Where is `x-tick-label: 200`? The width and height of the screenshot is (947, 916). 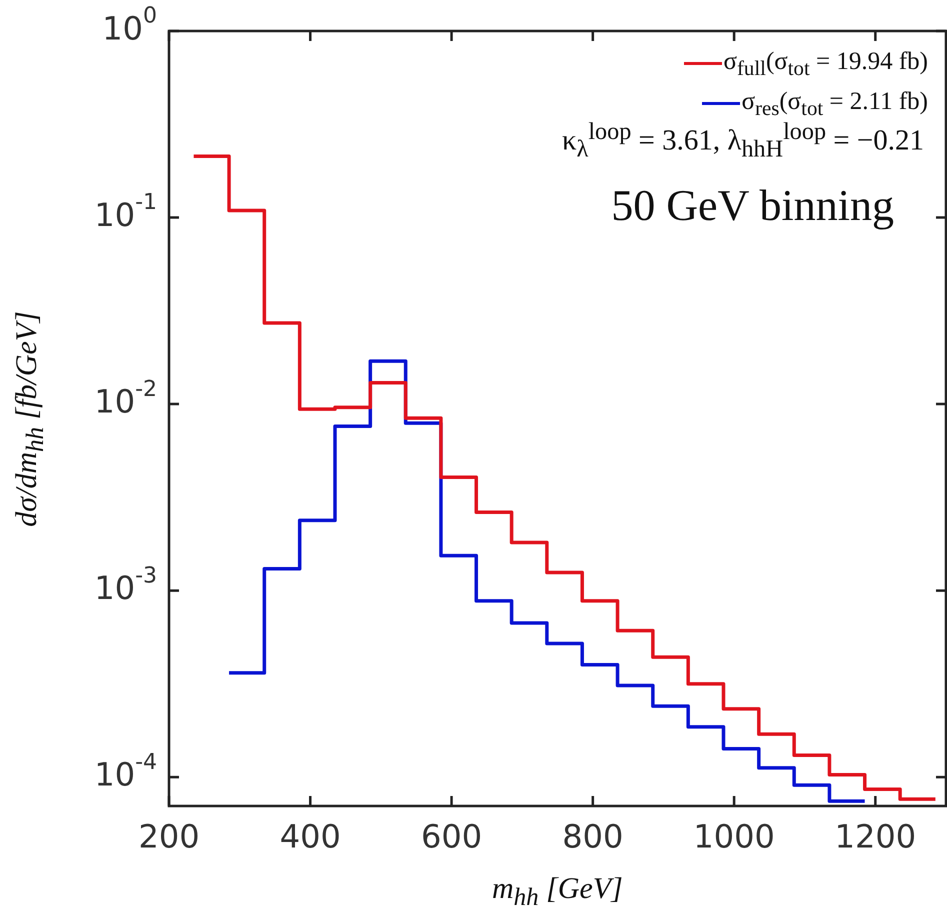 x-tick-label: 200 is located at coordinates (169, 837).